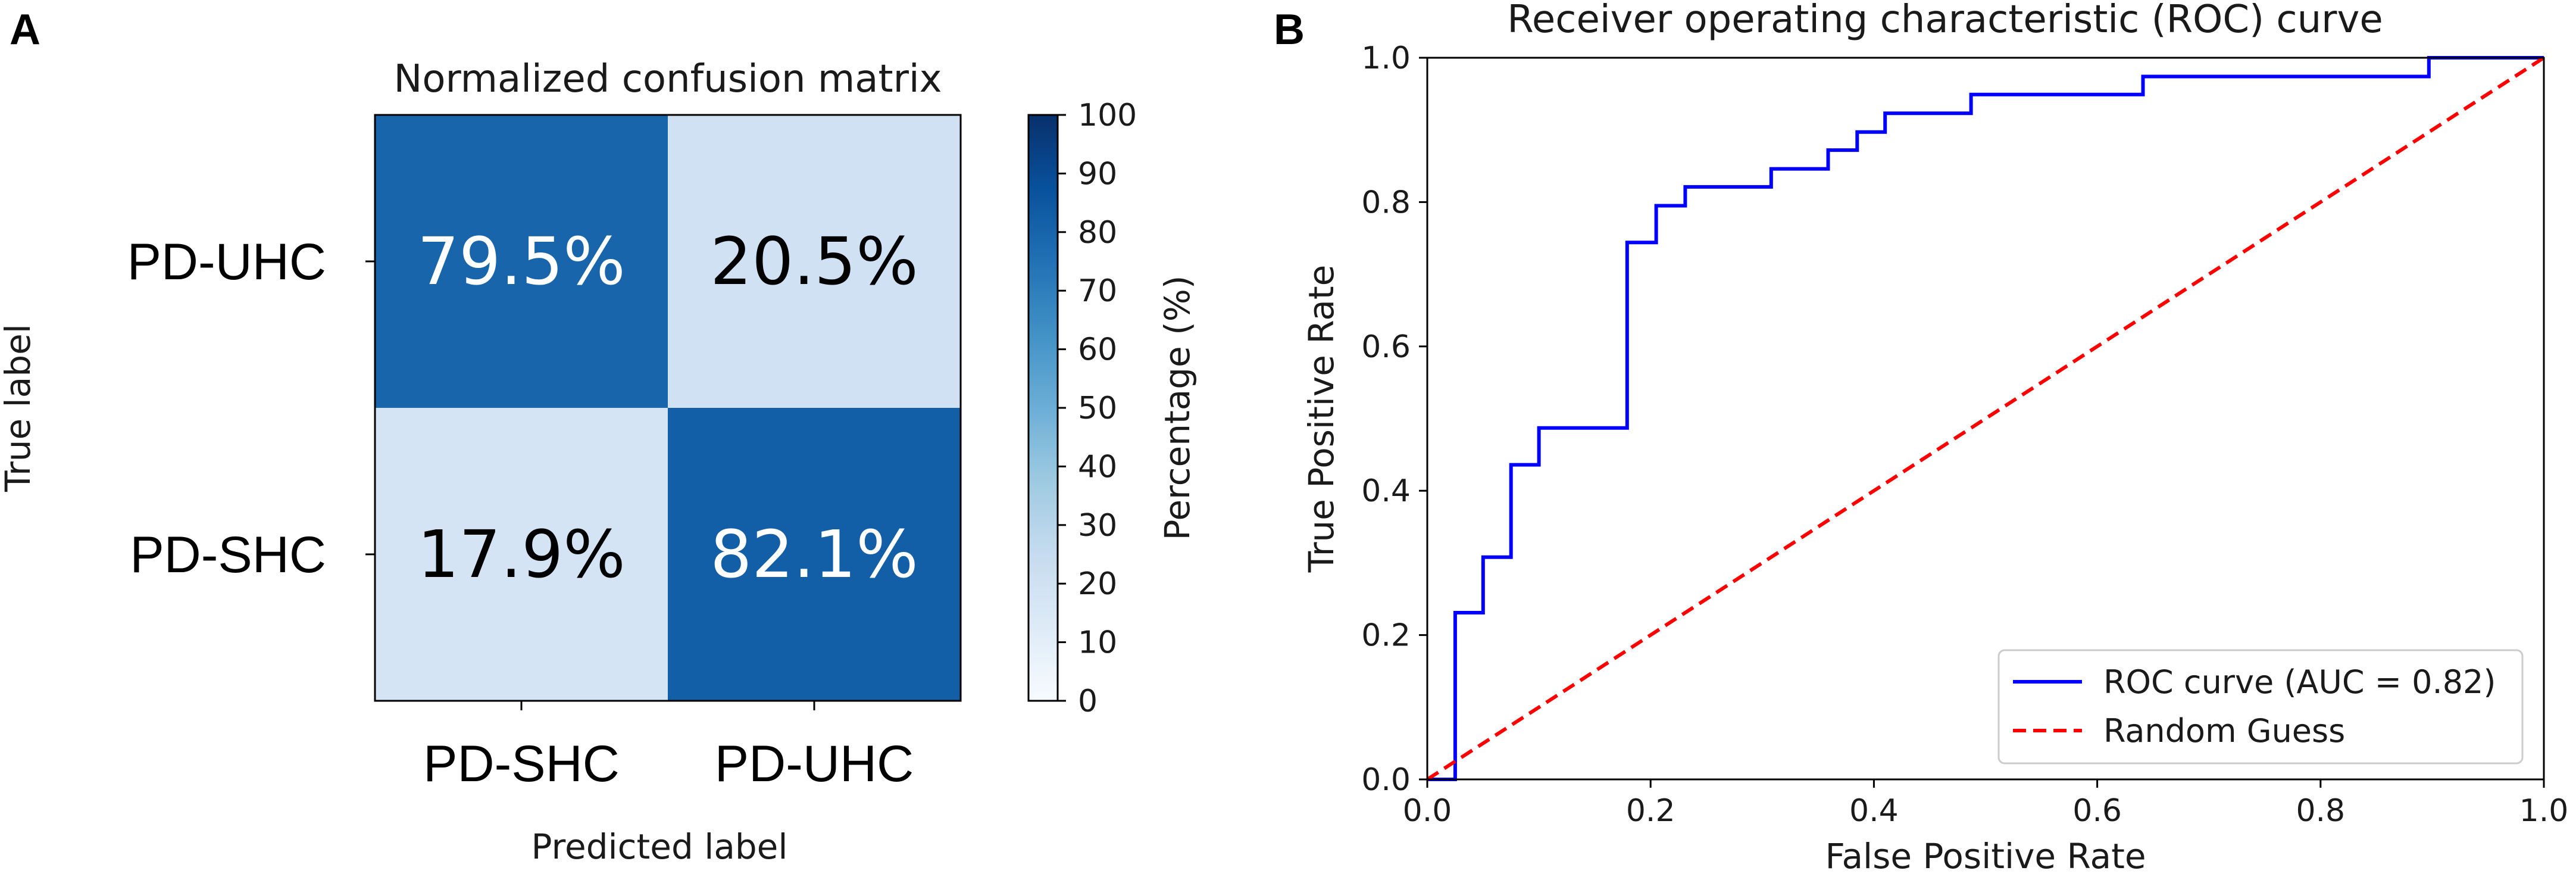 This screenshot has height=883, width=2576. Describe the element at coordinates (226, 262) in the screenshot. I see `cm-ytick-label: PD-UHC` at that location.